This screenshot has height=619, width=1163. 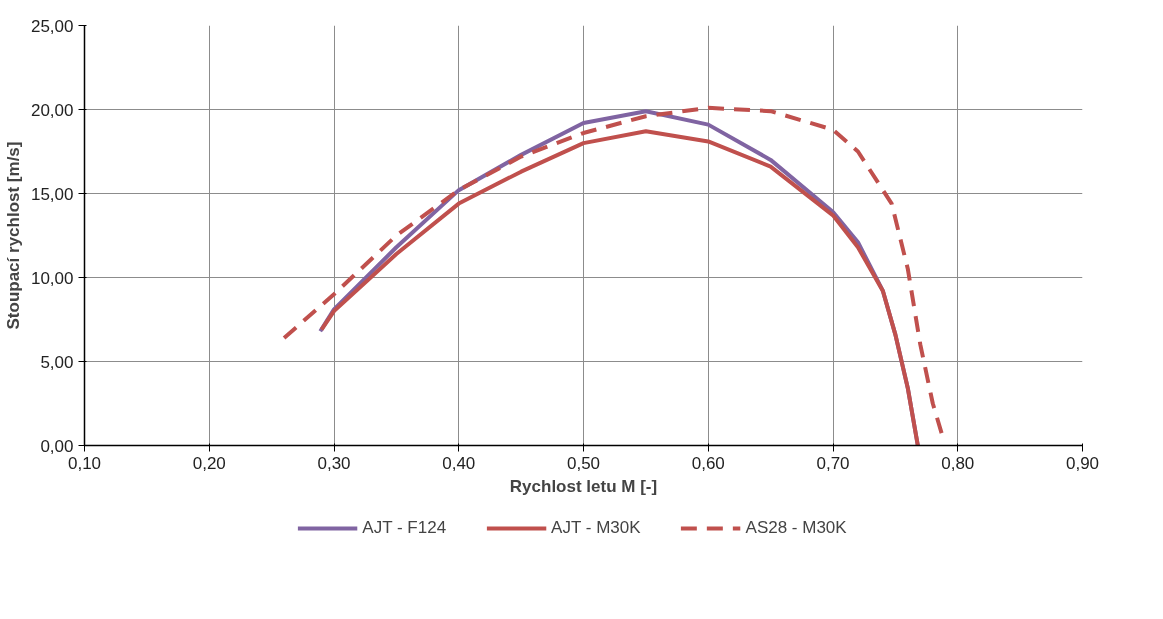 What do you see at coordinates (404, 528) in the screenshot?
I see `legend-label: AJT - F124` at bounding box center [404, 528].